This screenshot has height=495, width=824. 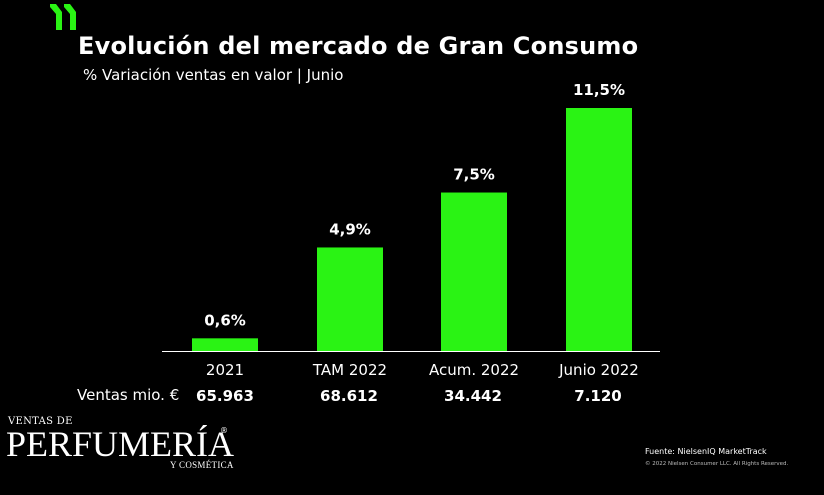 What do you see at coordinates (474, 175) in the screenshot?
I see `data-label: 7,5%` at bounding box center [474, 175].